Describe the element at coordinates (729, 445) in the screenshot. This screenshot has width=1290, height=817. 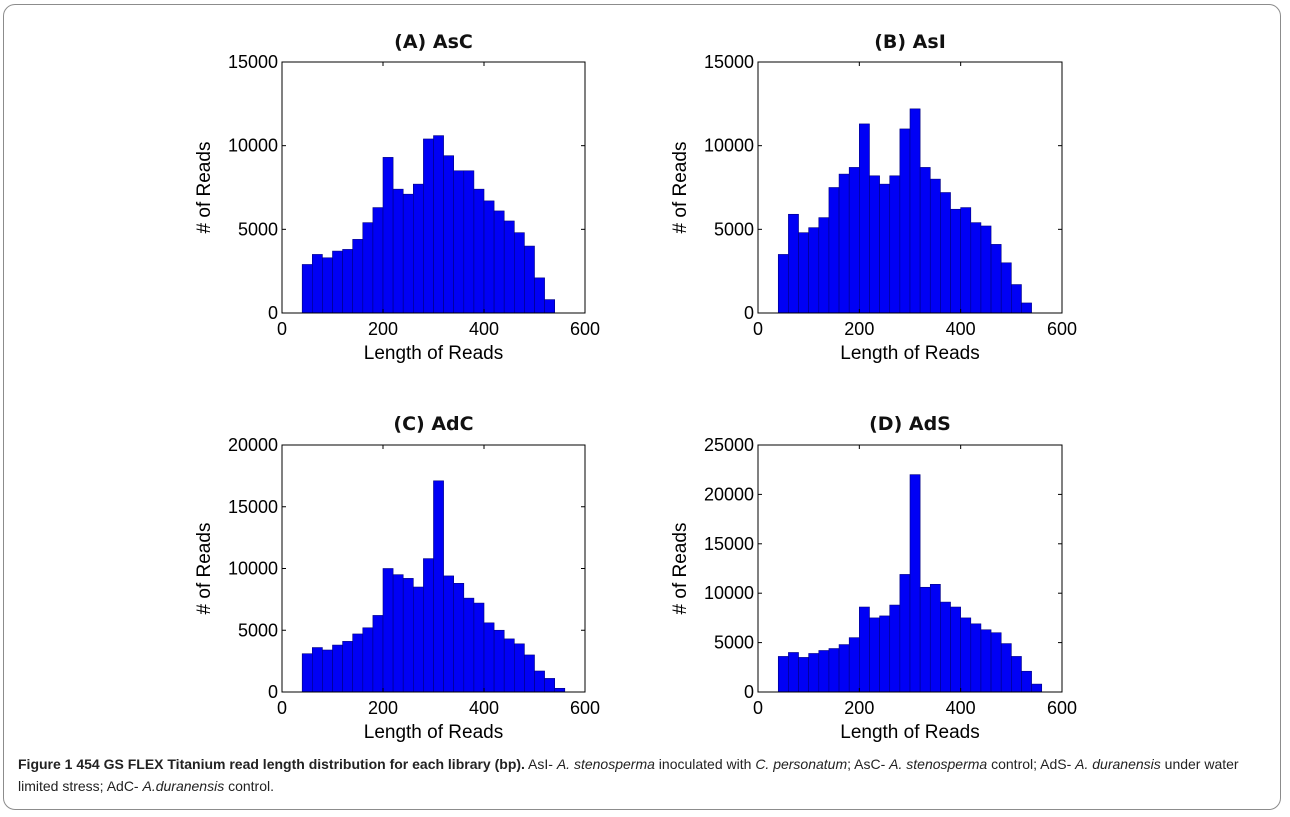
I see `y-tick-label: 25000` at that location.